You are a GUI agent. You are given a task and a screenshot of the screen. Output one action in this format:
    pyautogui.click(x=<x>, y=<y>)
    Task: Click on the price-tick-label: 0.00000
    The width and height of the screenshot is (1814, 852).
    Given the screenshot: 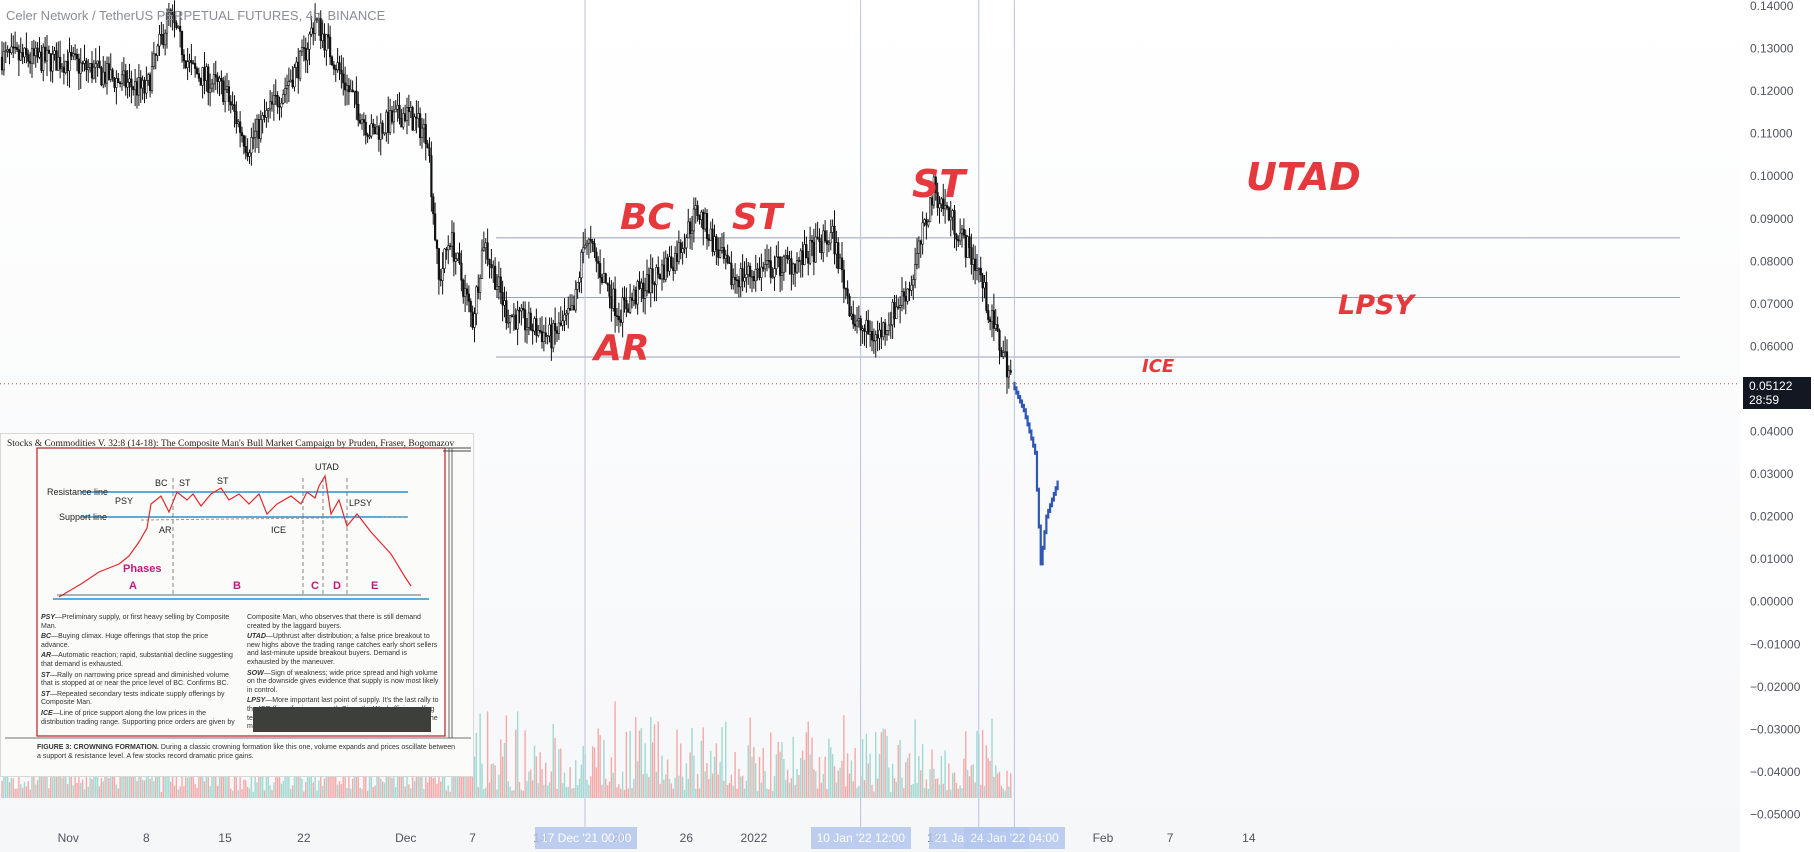 What is the action you would take?
    pyautogui.click(x=1772, y=602)
    